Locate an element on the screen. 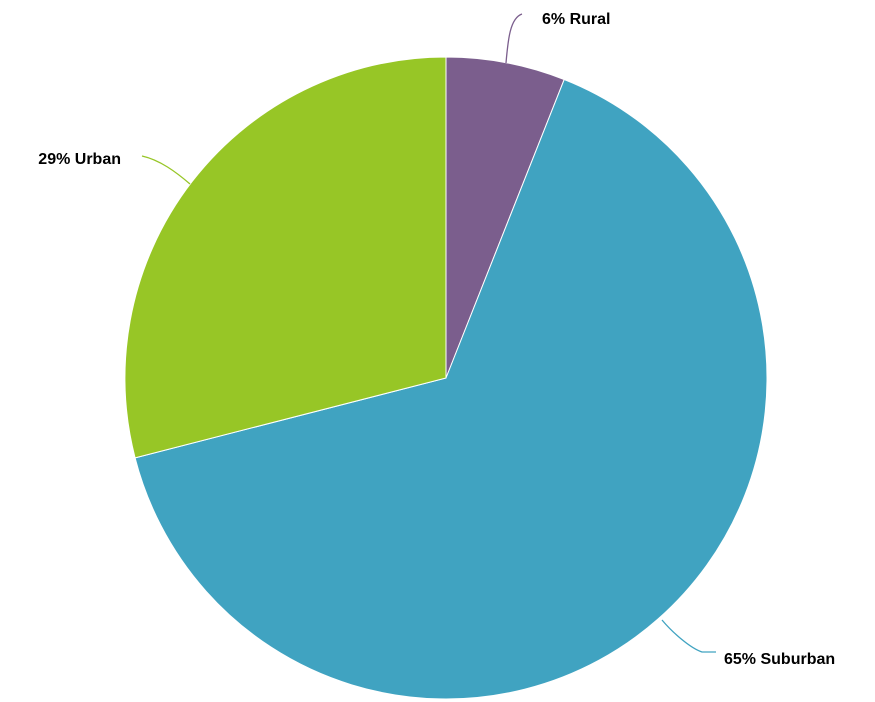  leader-line-suburban is located at coordinates (688, 636).